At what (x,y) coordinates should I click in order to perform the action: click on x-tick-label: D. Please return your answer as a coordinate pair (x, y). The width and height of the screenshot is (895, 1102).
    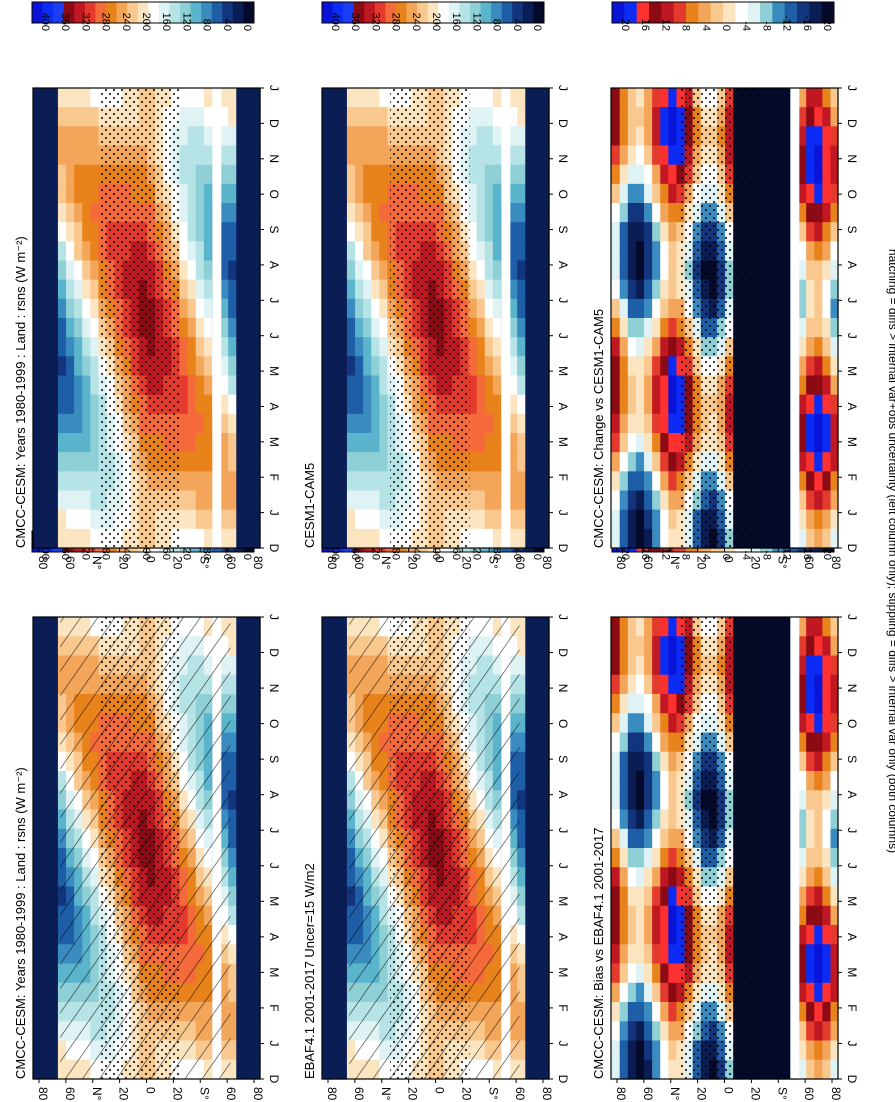
    Looking at the image, I should click on (274, 652).